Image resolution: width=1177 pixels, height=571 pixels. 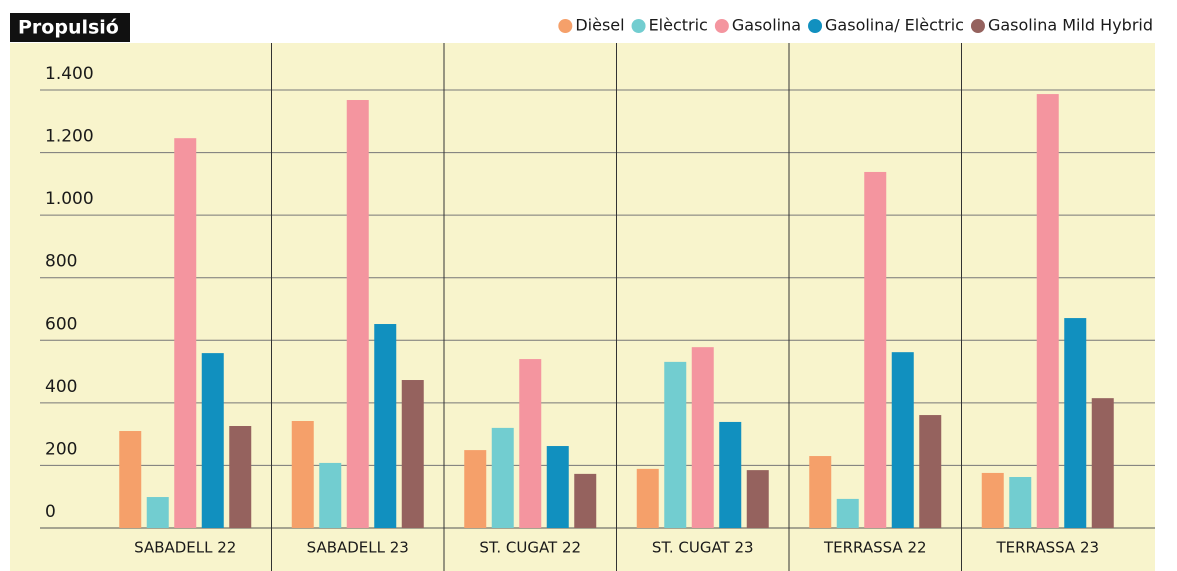 What do you see at coordinates (530, 548) in the screenshot?
I see `x-tick-label: ST. CUGAT 22` at bounding box center [530, 548].